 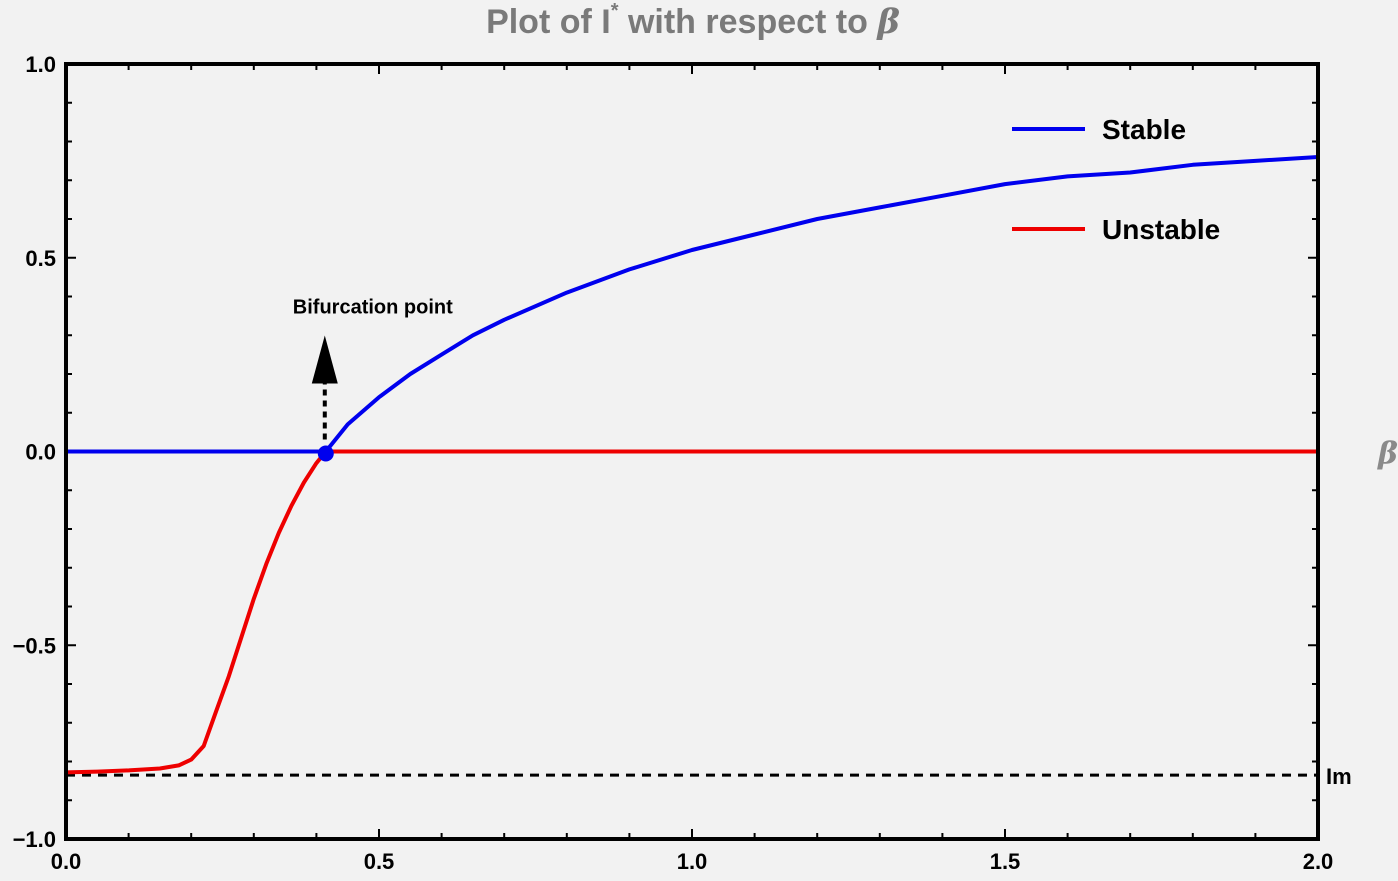 I want to click on y-tick-label: 1.0, so click(x=40, y=64).